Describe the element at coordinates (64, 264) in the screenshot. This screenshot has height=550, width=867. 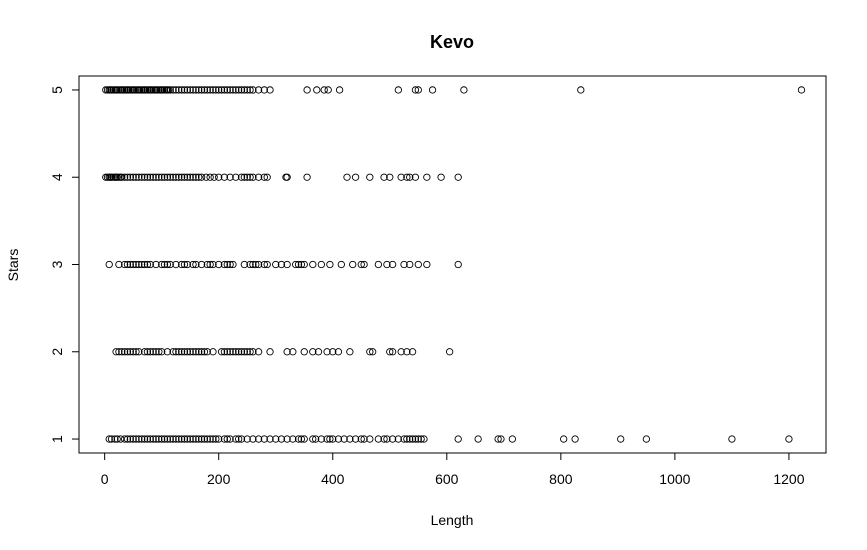
I see `y-axis: 1 2 3 4 5` at that location.